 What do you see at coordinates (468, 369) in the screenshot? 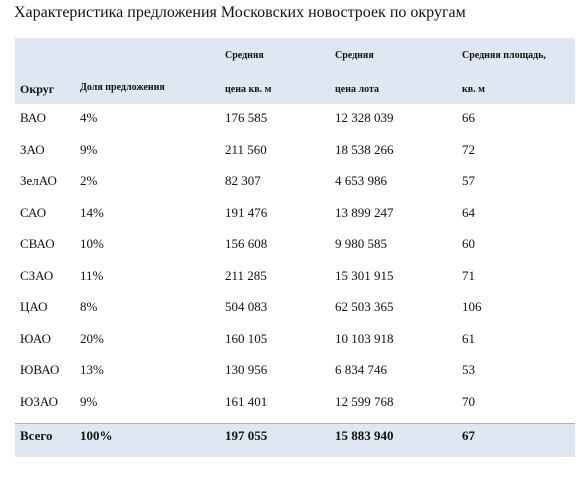
I see `table-cell: 53` at bounding box center [468, 369].